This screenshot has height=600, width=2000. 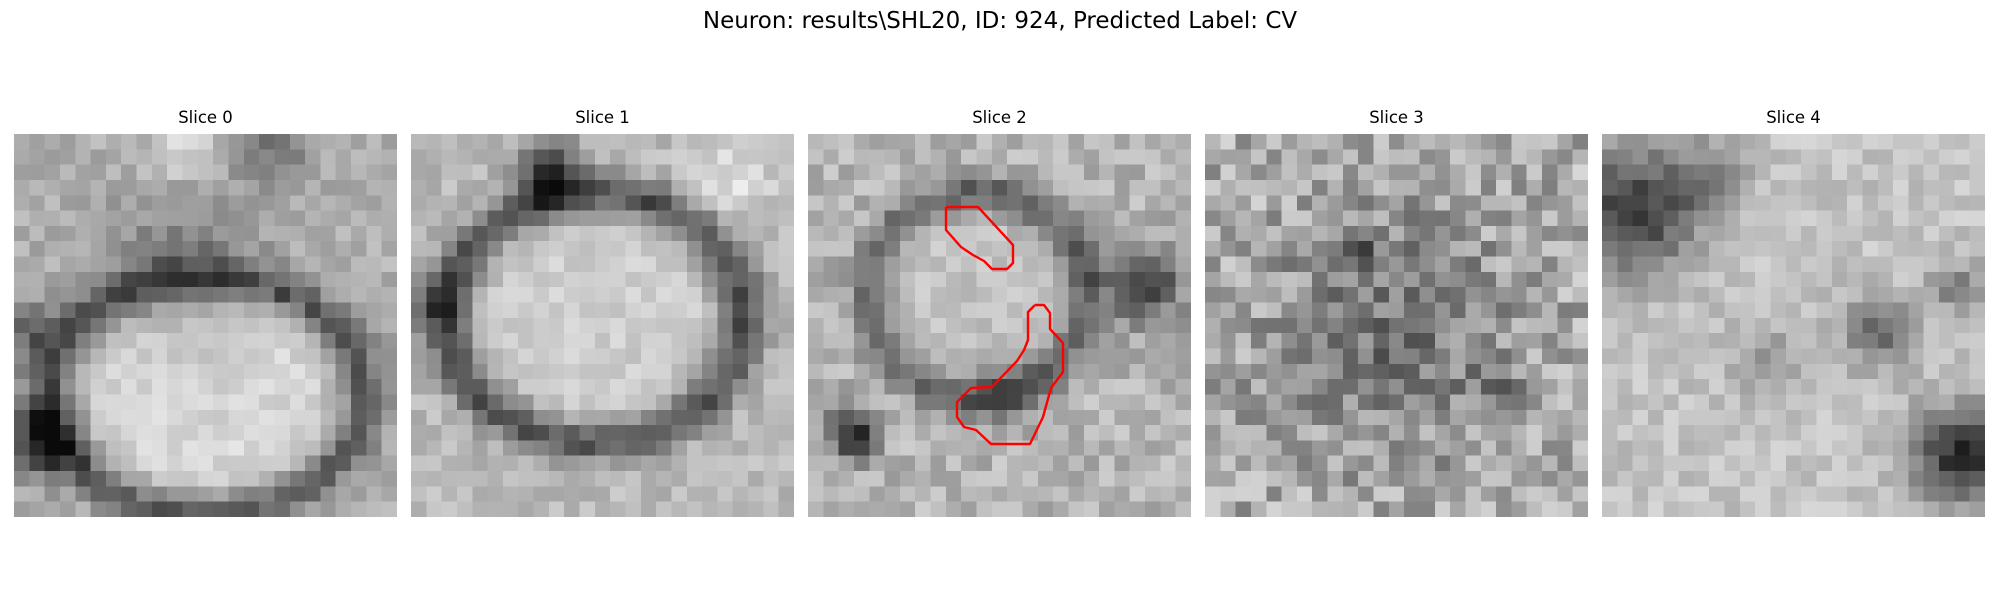 What do you see at coordinates (1793, 121) in the screenshot?
I see `slice-title: Slice 4` at bounding box center [1793, 121].